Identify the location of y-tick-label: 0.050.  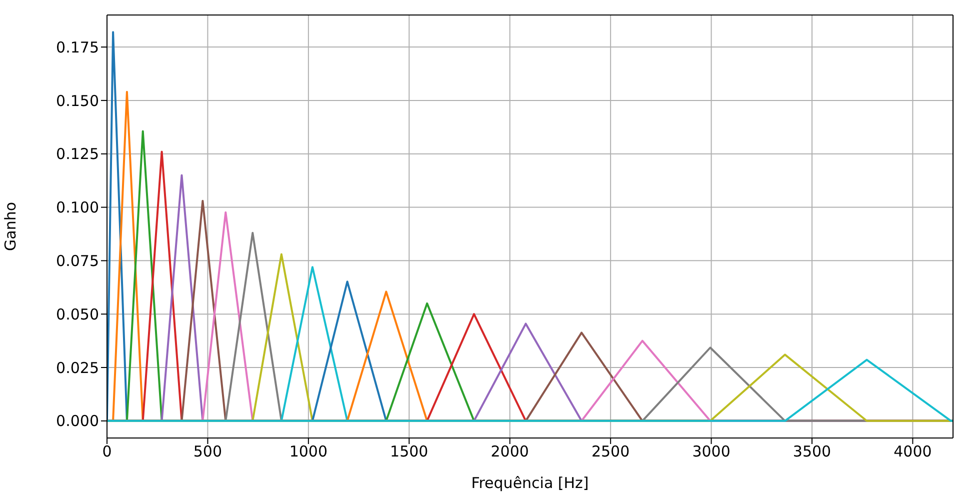
(77, 314).